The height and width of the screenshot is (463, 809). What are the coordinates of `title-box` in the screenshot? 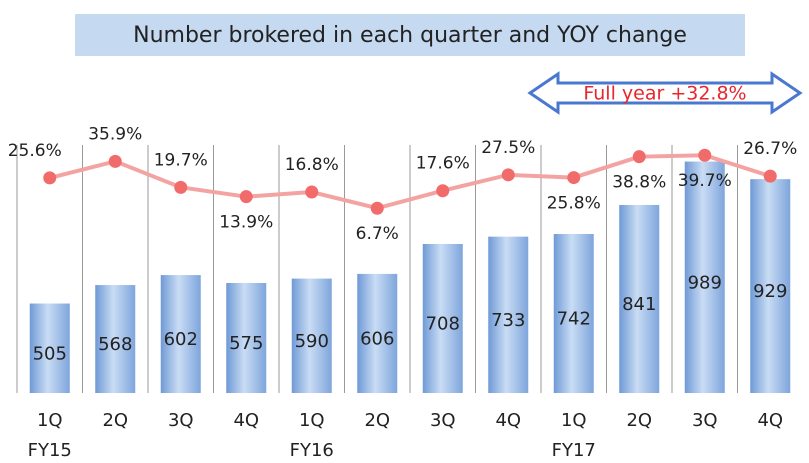 It's located at (410, 35).